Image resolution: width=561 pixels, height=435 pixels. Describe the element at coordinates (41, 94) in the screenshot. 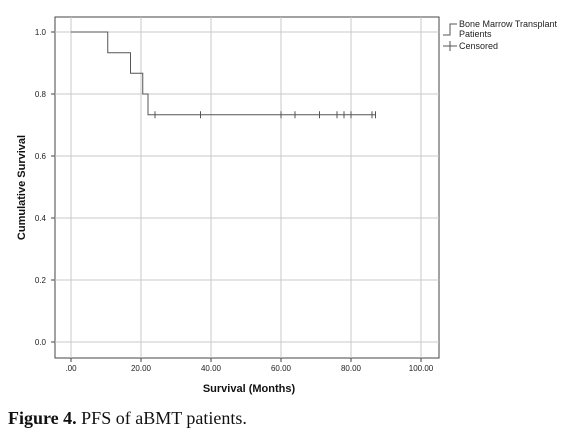

I see `y-tick-label: 0.8` at that location.